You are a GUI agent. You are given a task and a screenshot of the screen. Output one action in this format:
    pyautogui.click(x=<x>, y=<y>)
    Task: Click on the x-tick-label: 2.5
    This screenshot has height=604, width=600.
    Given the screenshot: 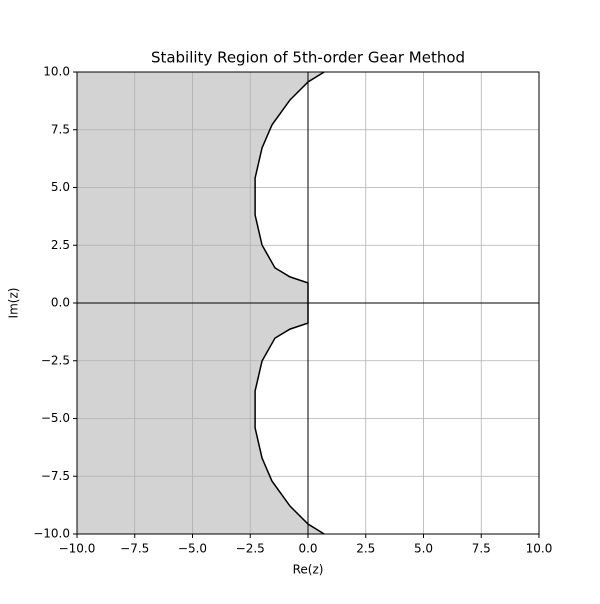 What is the action you would take?
    pyautogui.click(x=365, y=549)
    